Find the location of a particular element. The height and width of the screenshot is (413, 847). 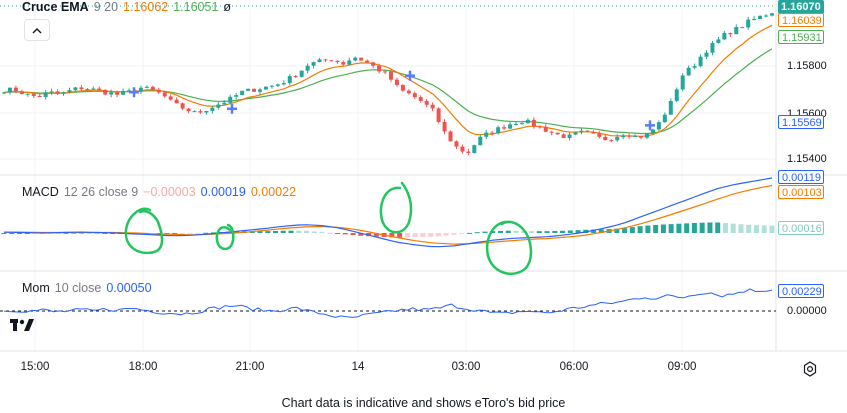

collapse-legend-button is located at coordinates (37, 30).